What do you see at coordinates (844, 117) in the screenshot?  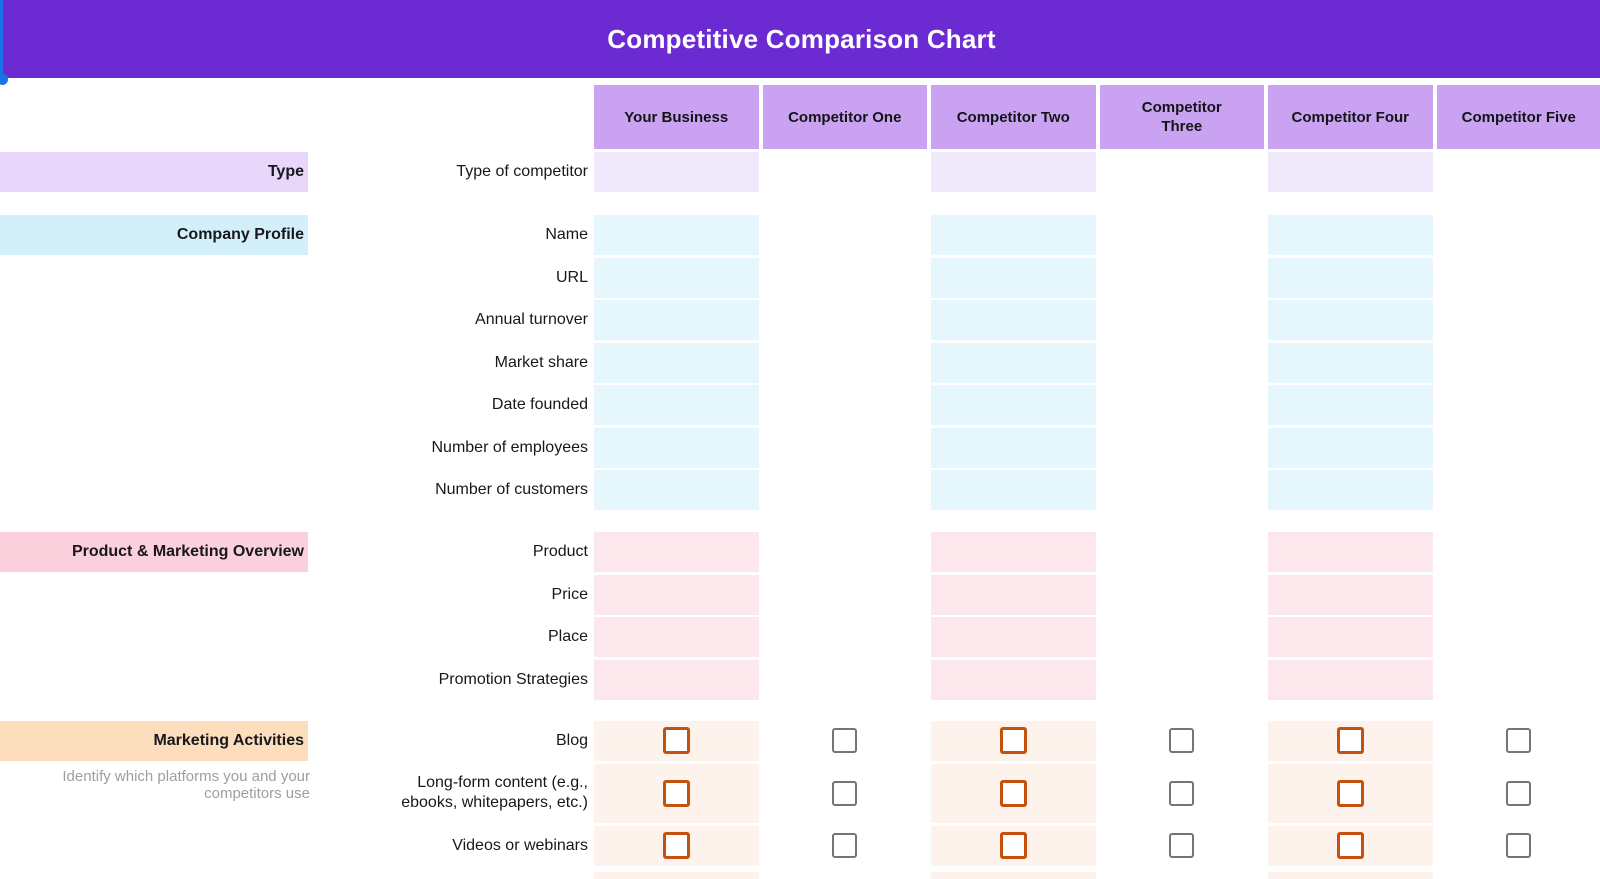 I see `column-header-competitor-one: Competitor One` at bounding box center [844, 117].